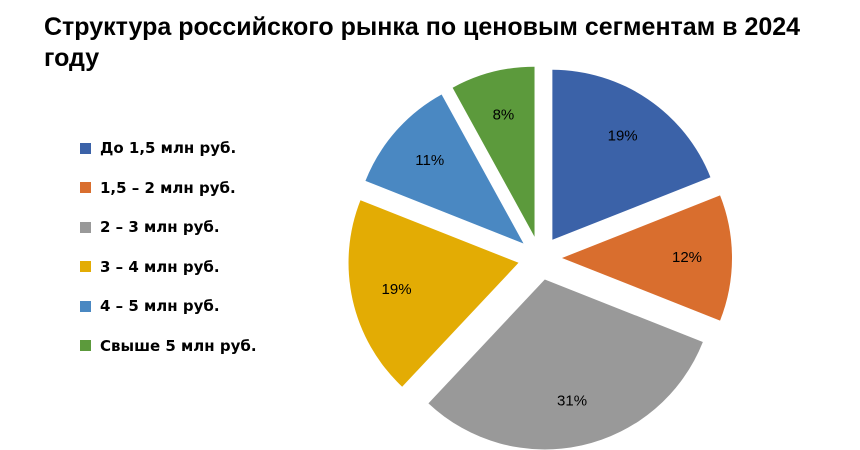 This screenshot has height=450, width=860. I want to click on legend-item: 3 – 4 млн руб., so click(168, 267).